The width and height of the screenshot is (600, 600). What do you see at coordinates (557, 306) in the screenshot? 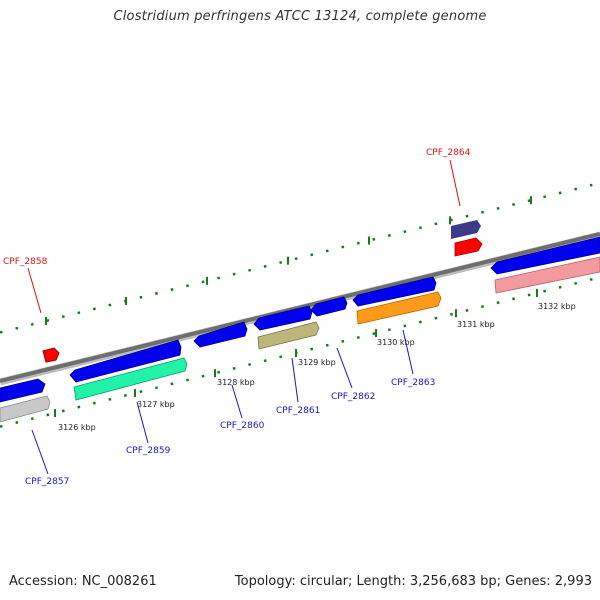
I see `tick-label-3132: 3132 kbp` at bounding box center [557, 306].